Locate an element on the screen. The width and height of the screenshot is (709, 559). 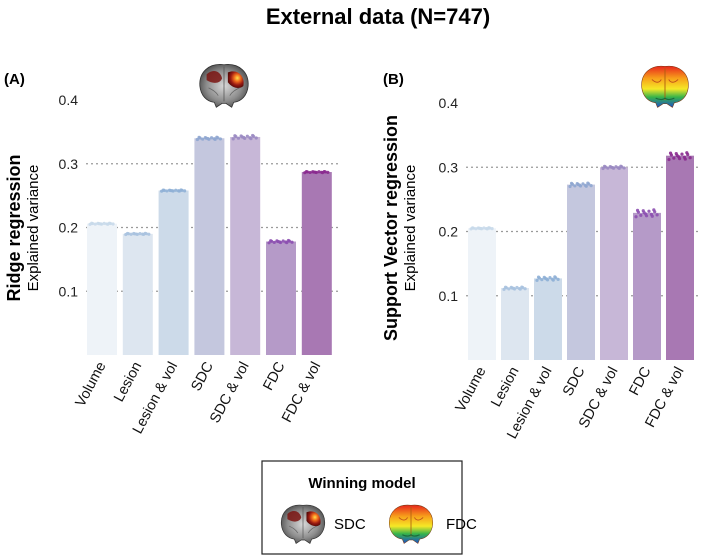
y-tick-label: 0.4 is located at coordinates (449, 103).